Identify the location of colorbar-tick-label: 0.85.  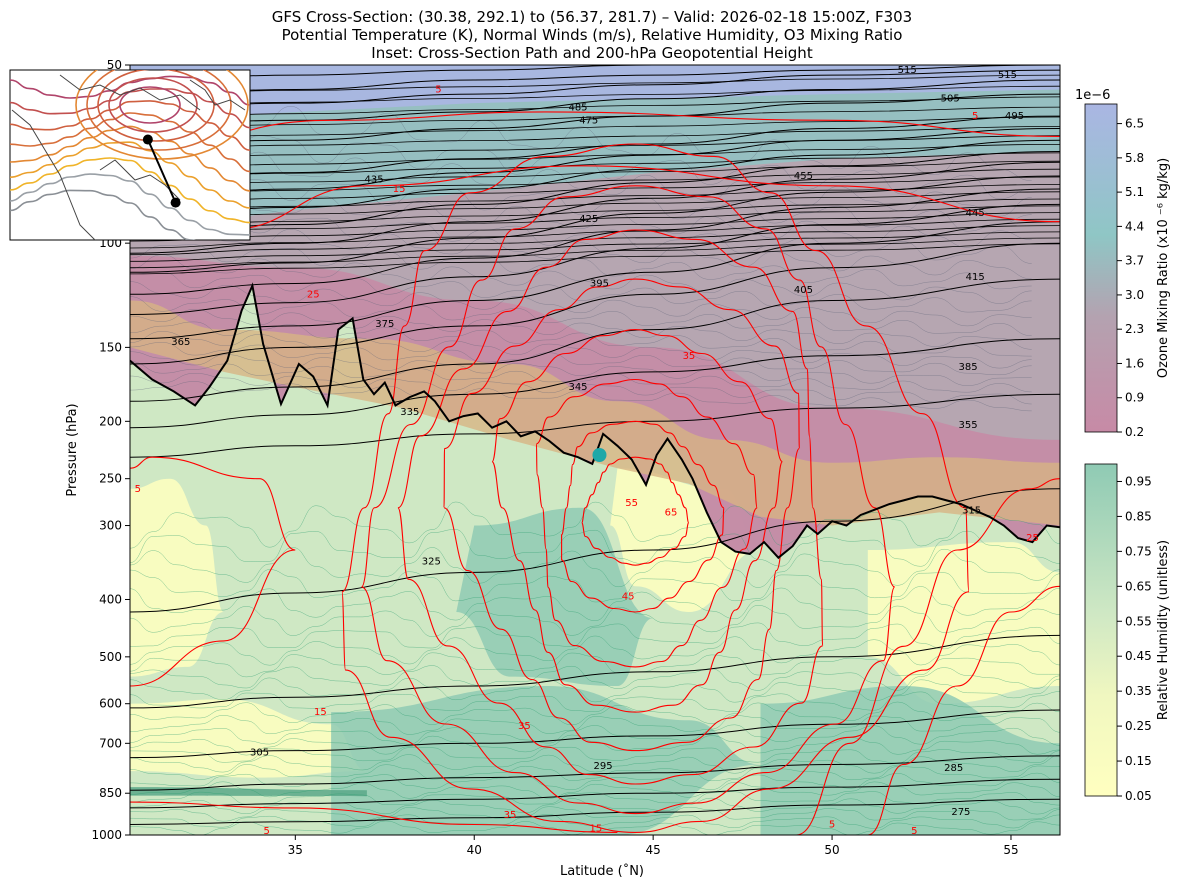
(1138, 516).